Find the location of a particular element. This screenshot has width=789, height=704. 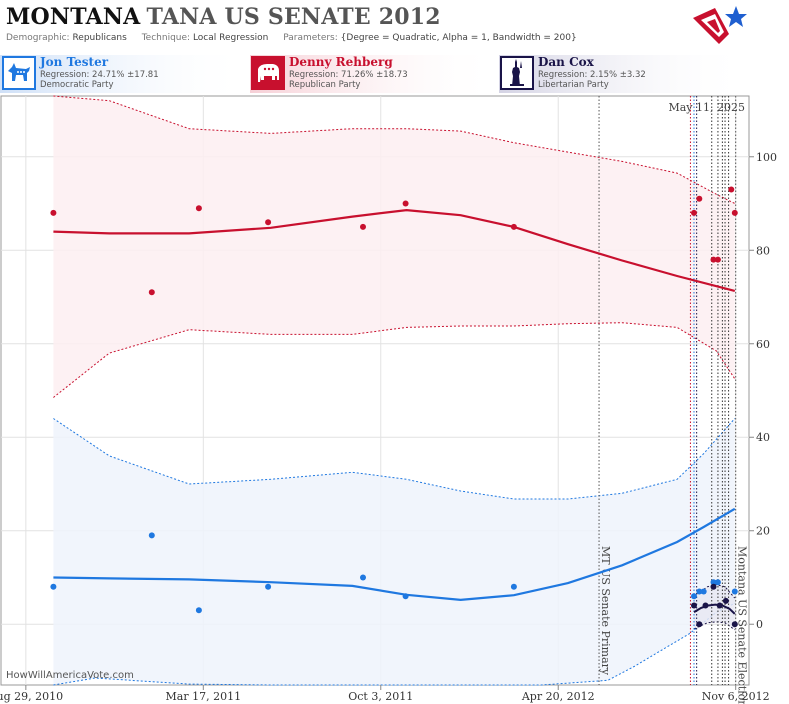

candidate-party: Libertarian Party is located at coordinates (573, 85).